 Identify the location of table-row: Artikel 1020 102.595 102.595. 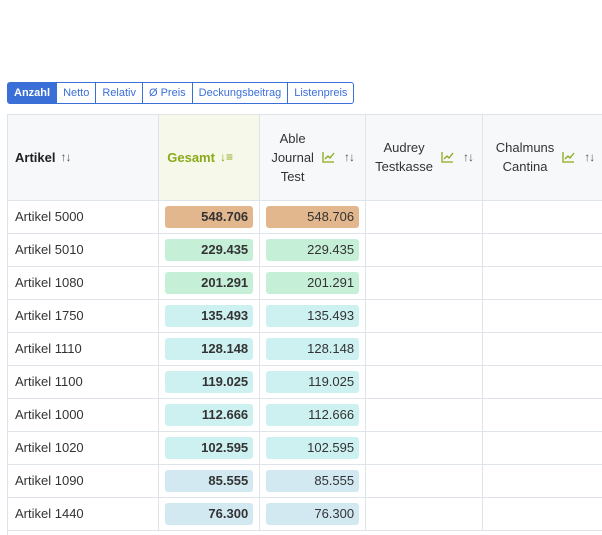
(305, 448).